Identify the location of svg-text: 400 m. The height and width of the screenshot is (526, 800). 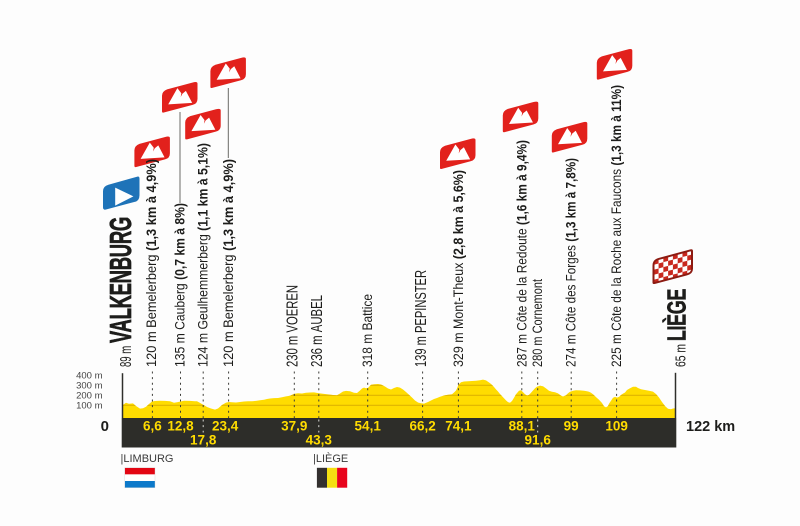
(89, 375).